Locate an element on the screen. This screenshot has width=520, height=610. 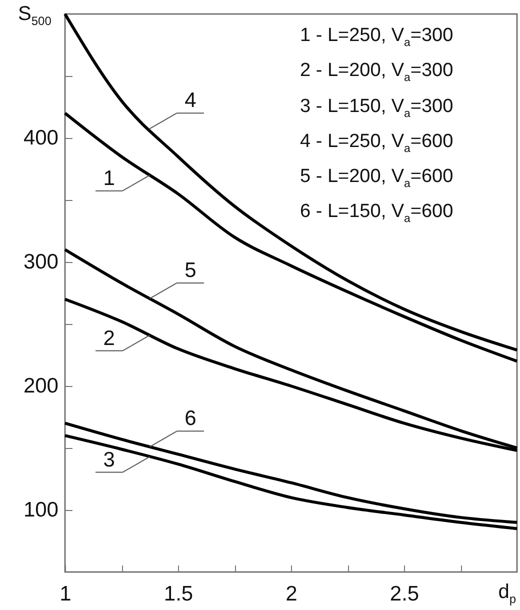
series-label: 4 is located at coordinates (190, 100).